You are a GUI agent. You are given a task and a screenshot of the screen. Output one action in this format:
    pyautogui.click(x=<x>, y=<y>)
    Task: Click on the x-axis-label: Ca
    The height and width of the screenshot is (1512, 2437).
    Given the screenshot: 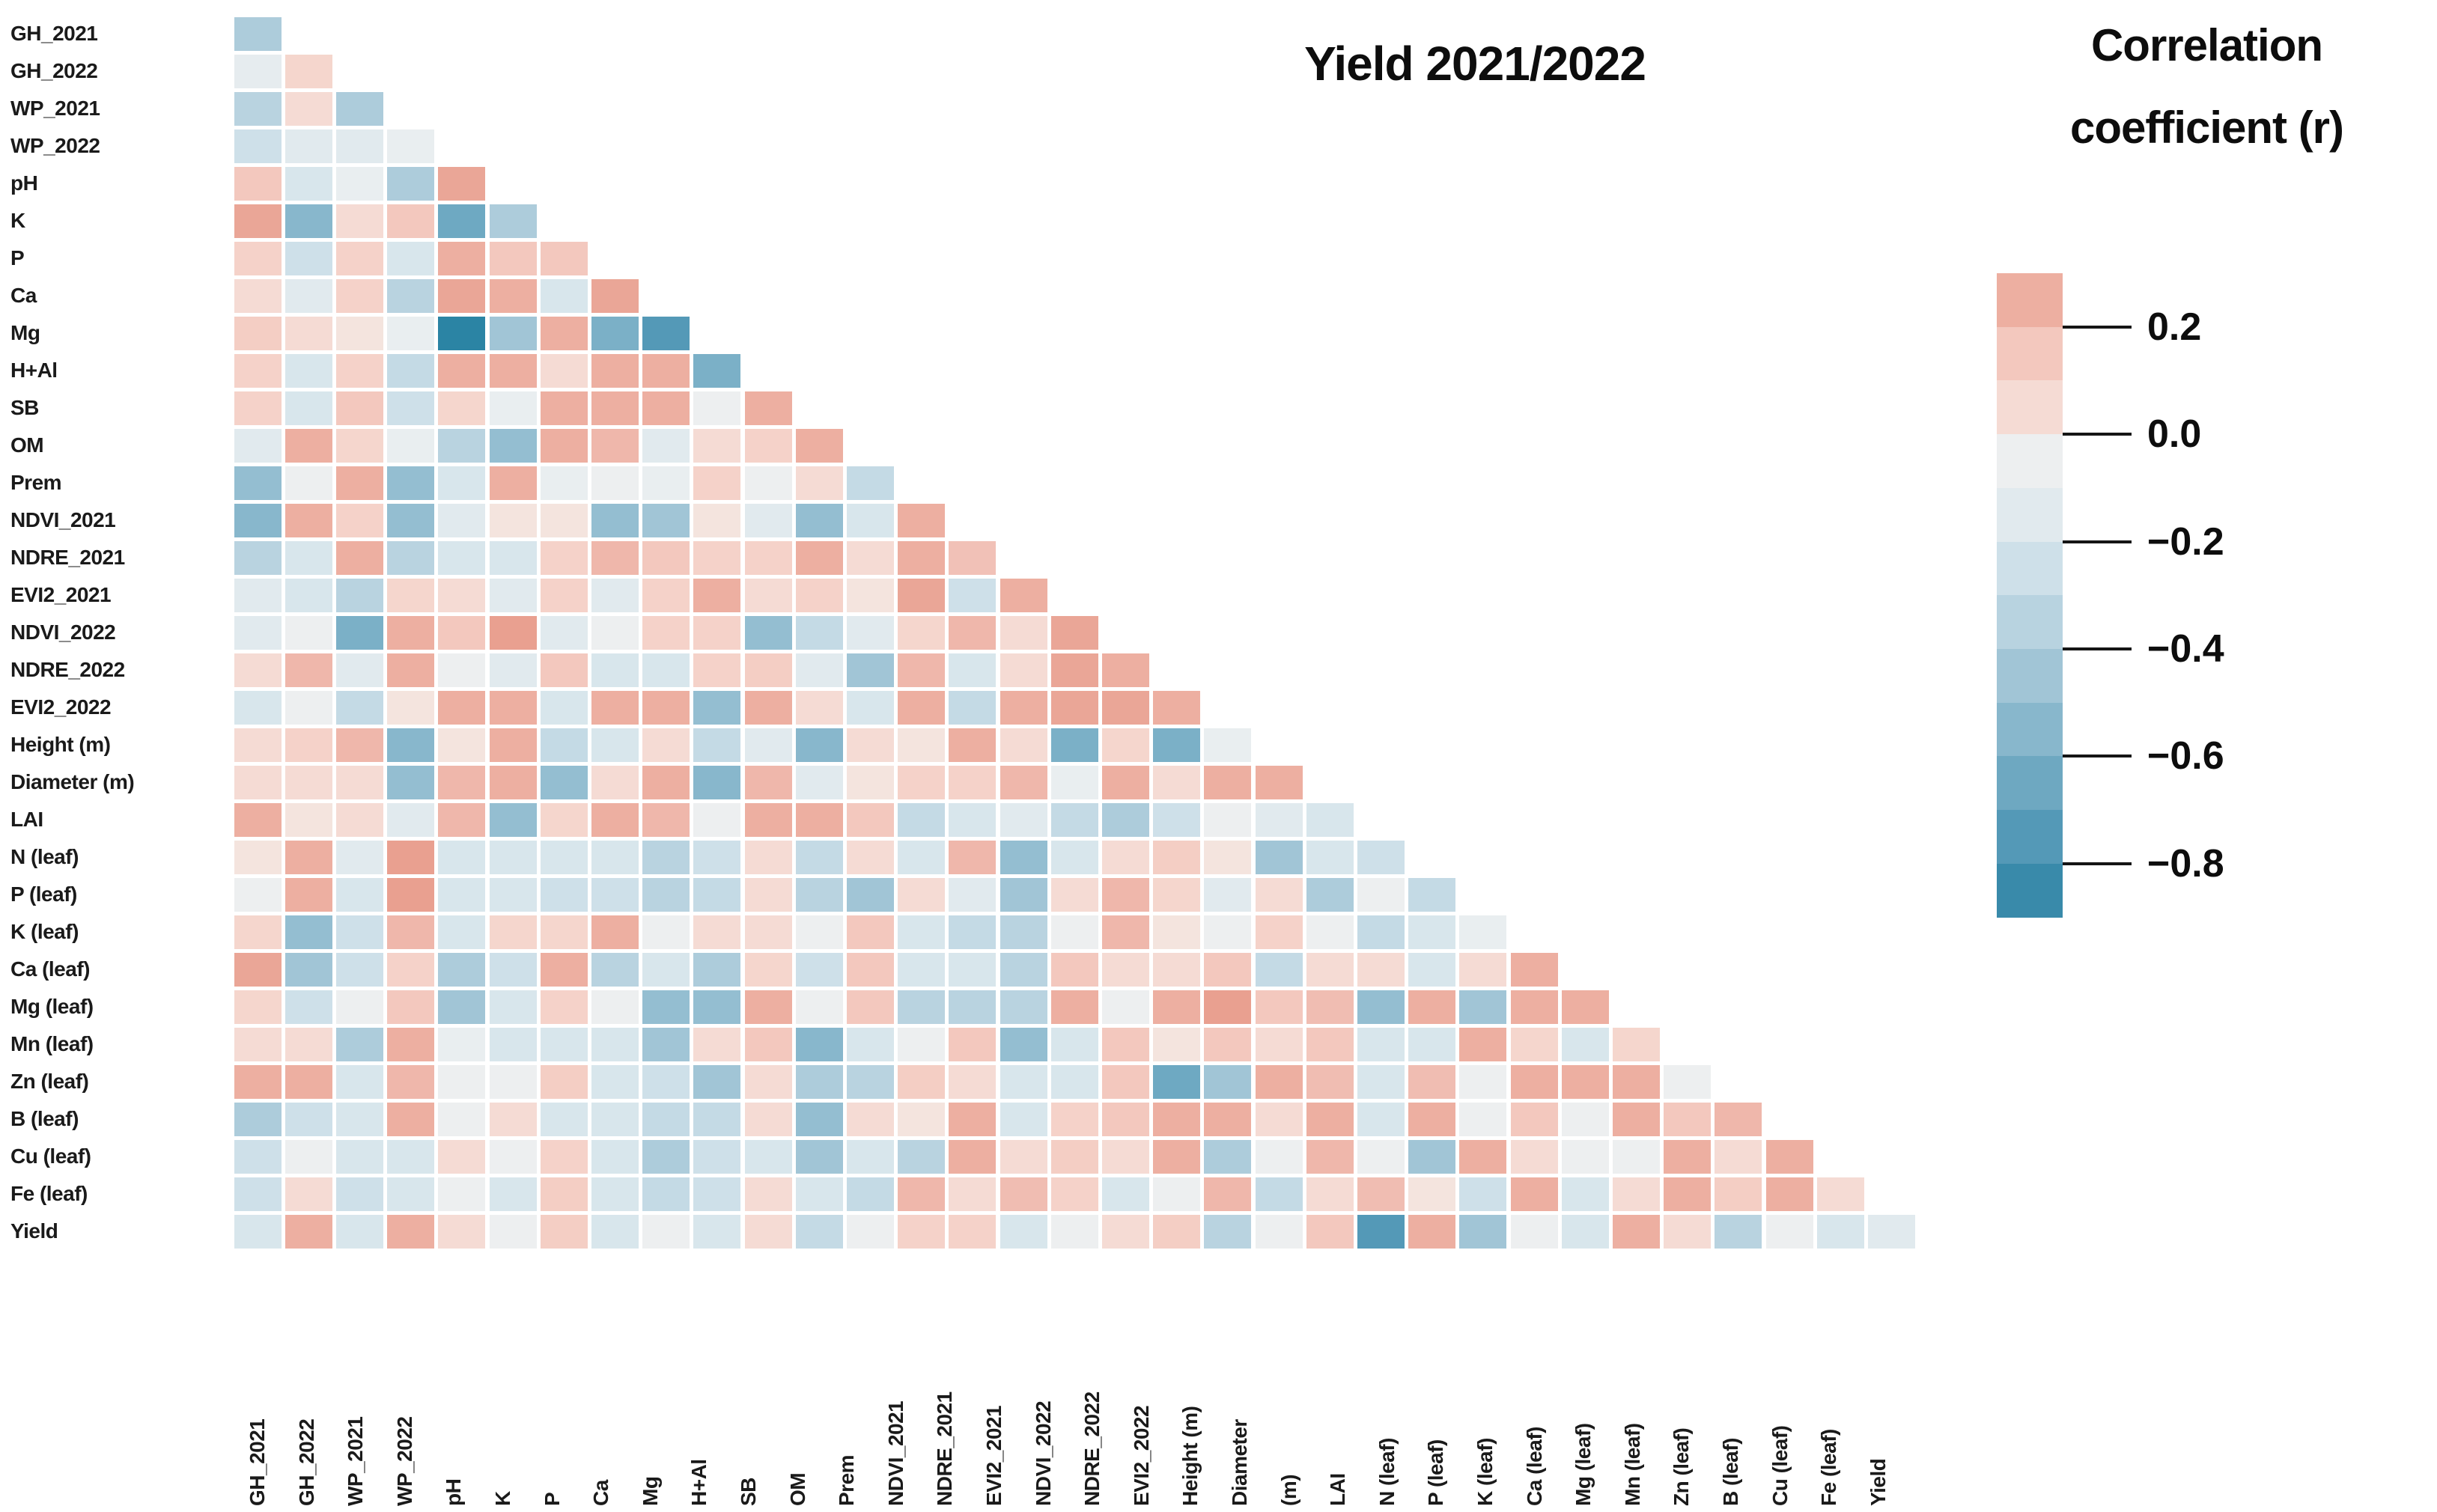 What is the action you would take?
    pyautogui.click(x=601, y=1493)
    